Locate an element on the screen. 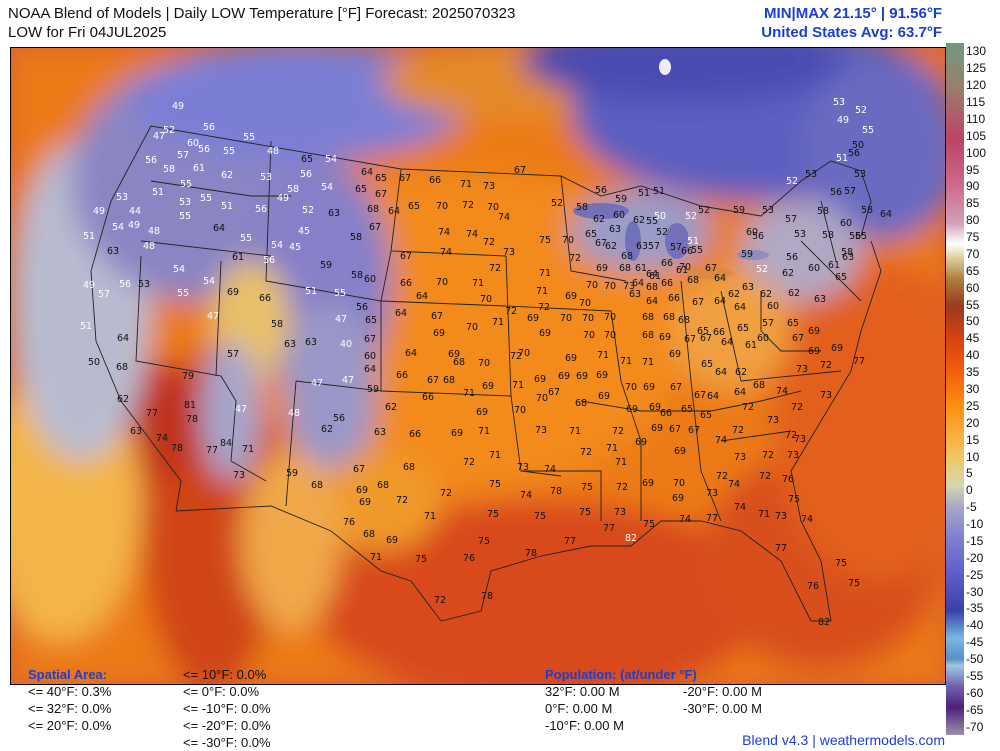 Image resolution: width=1000 pixels, height=751 pixels. temperature-label: 78 is located at coordinates (531, 553).